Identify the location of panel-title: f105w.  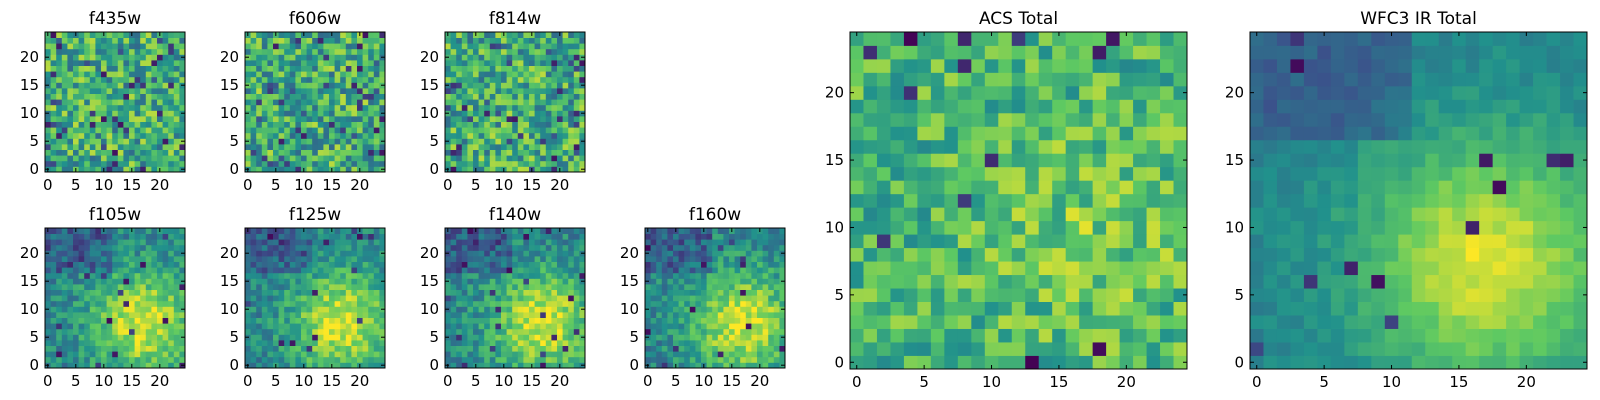
(115, 215).